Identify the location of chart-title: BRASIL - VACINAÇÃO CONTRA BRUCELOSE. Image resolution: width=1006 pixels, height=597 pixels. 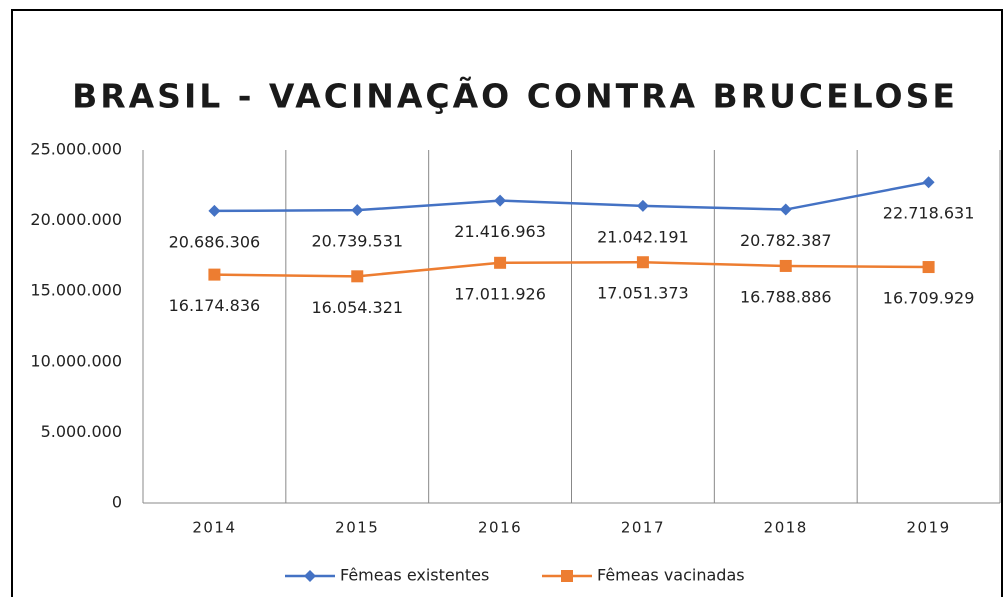
(515, 96).